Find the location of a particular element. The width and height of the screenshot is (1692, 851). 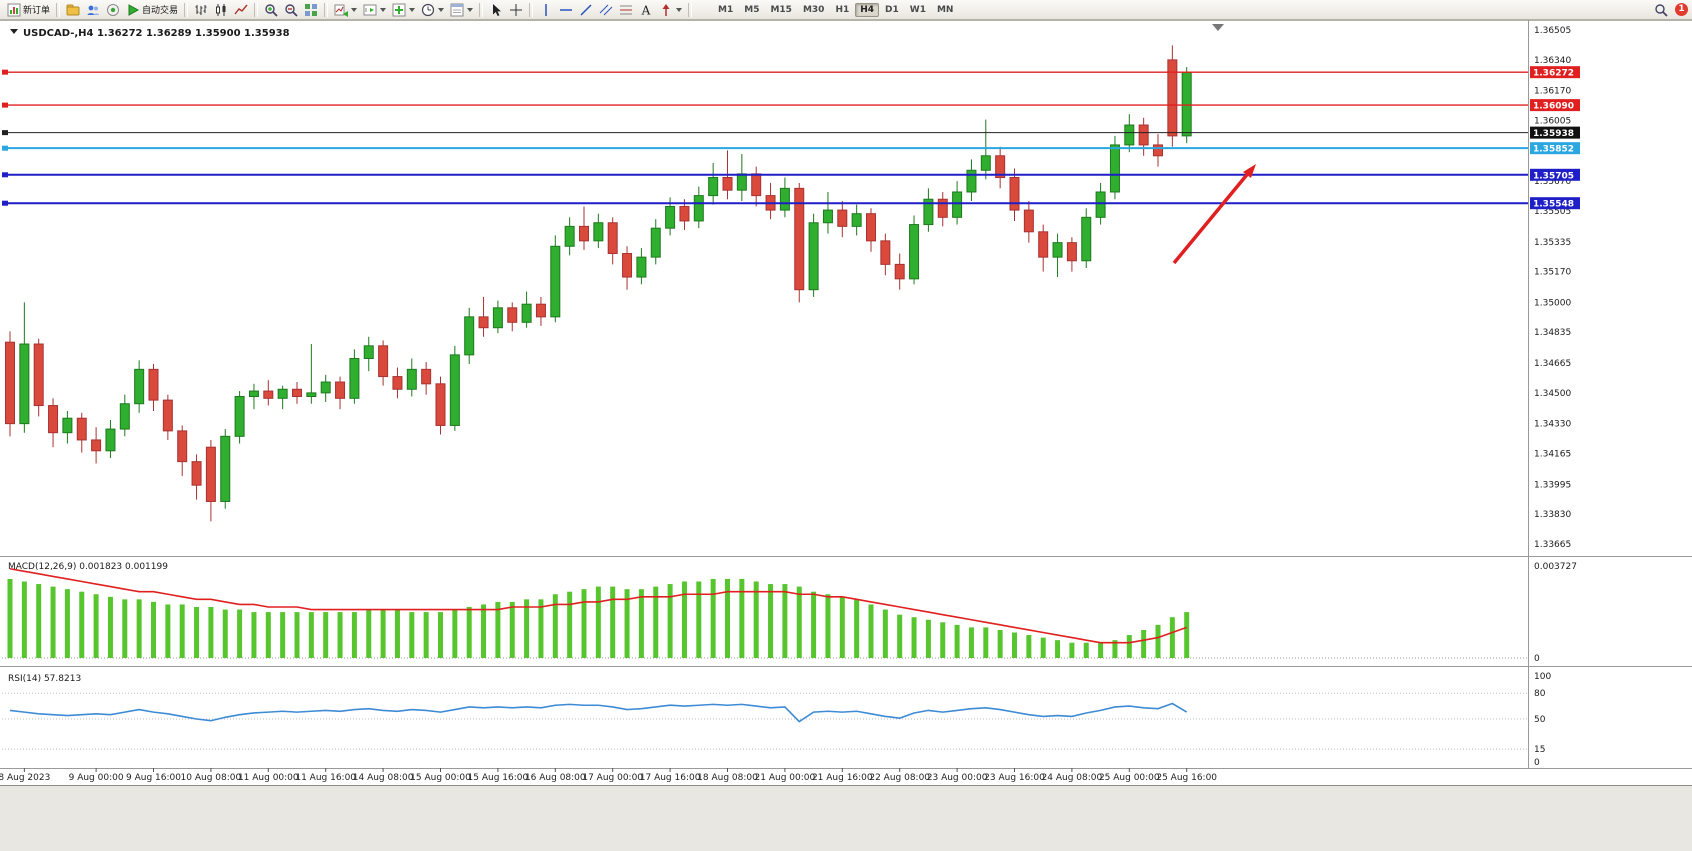

indicators-button is located at coordinates (403, 10).